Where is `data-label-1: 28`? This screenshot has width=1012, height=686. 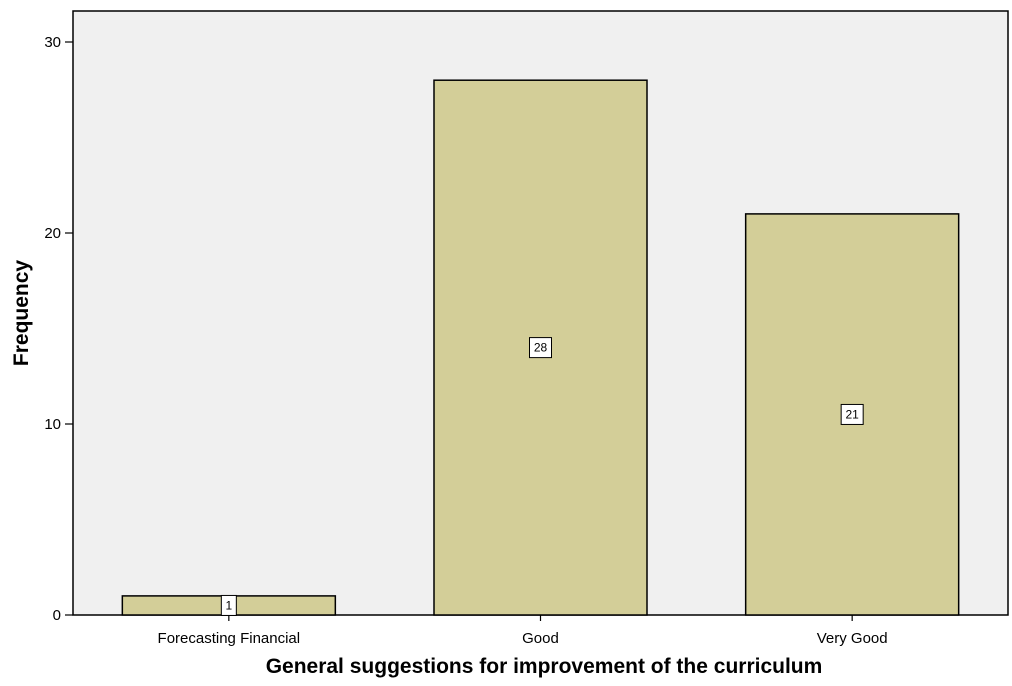 data-label-1: 28 is located at coordinates (541, 348).